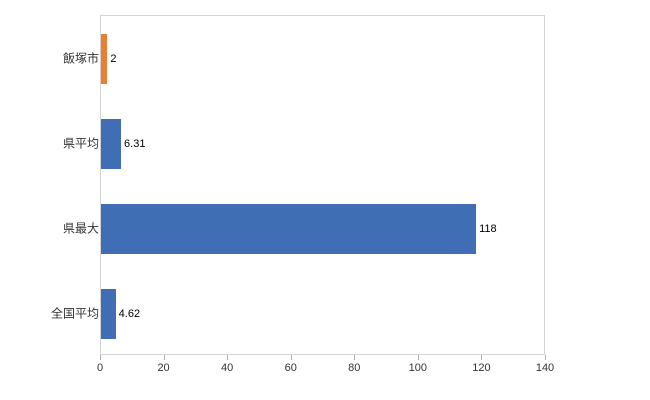 The width and height of the screenshot is (650, 400). What do you see at coordinates (111, 143) in the screenshot?
I see `bar-県平均` at bounding box center [111, 143].